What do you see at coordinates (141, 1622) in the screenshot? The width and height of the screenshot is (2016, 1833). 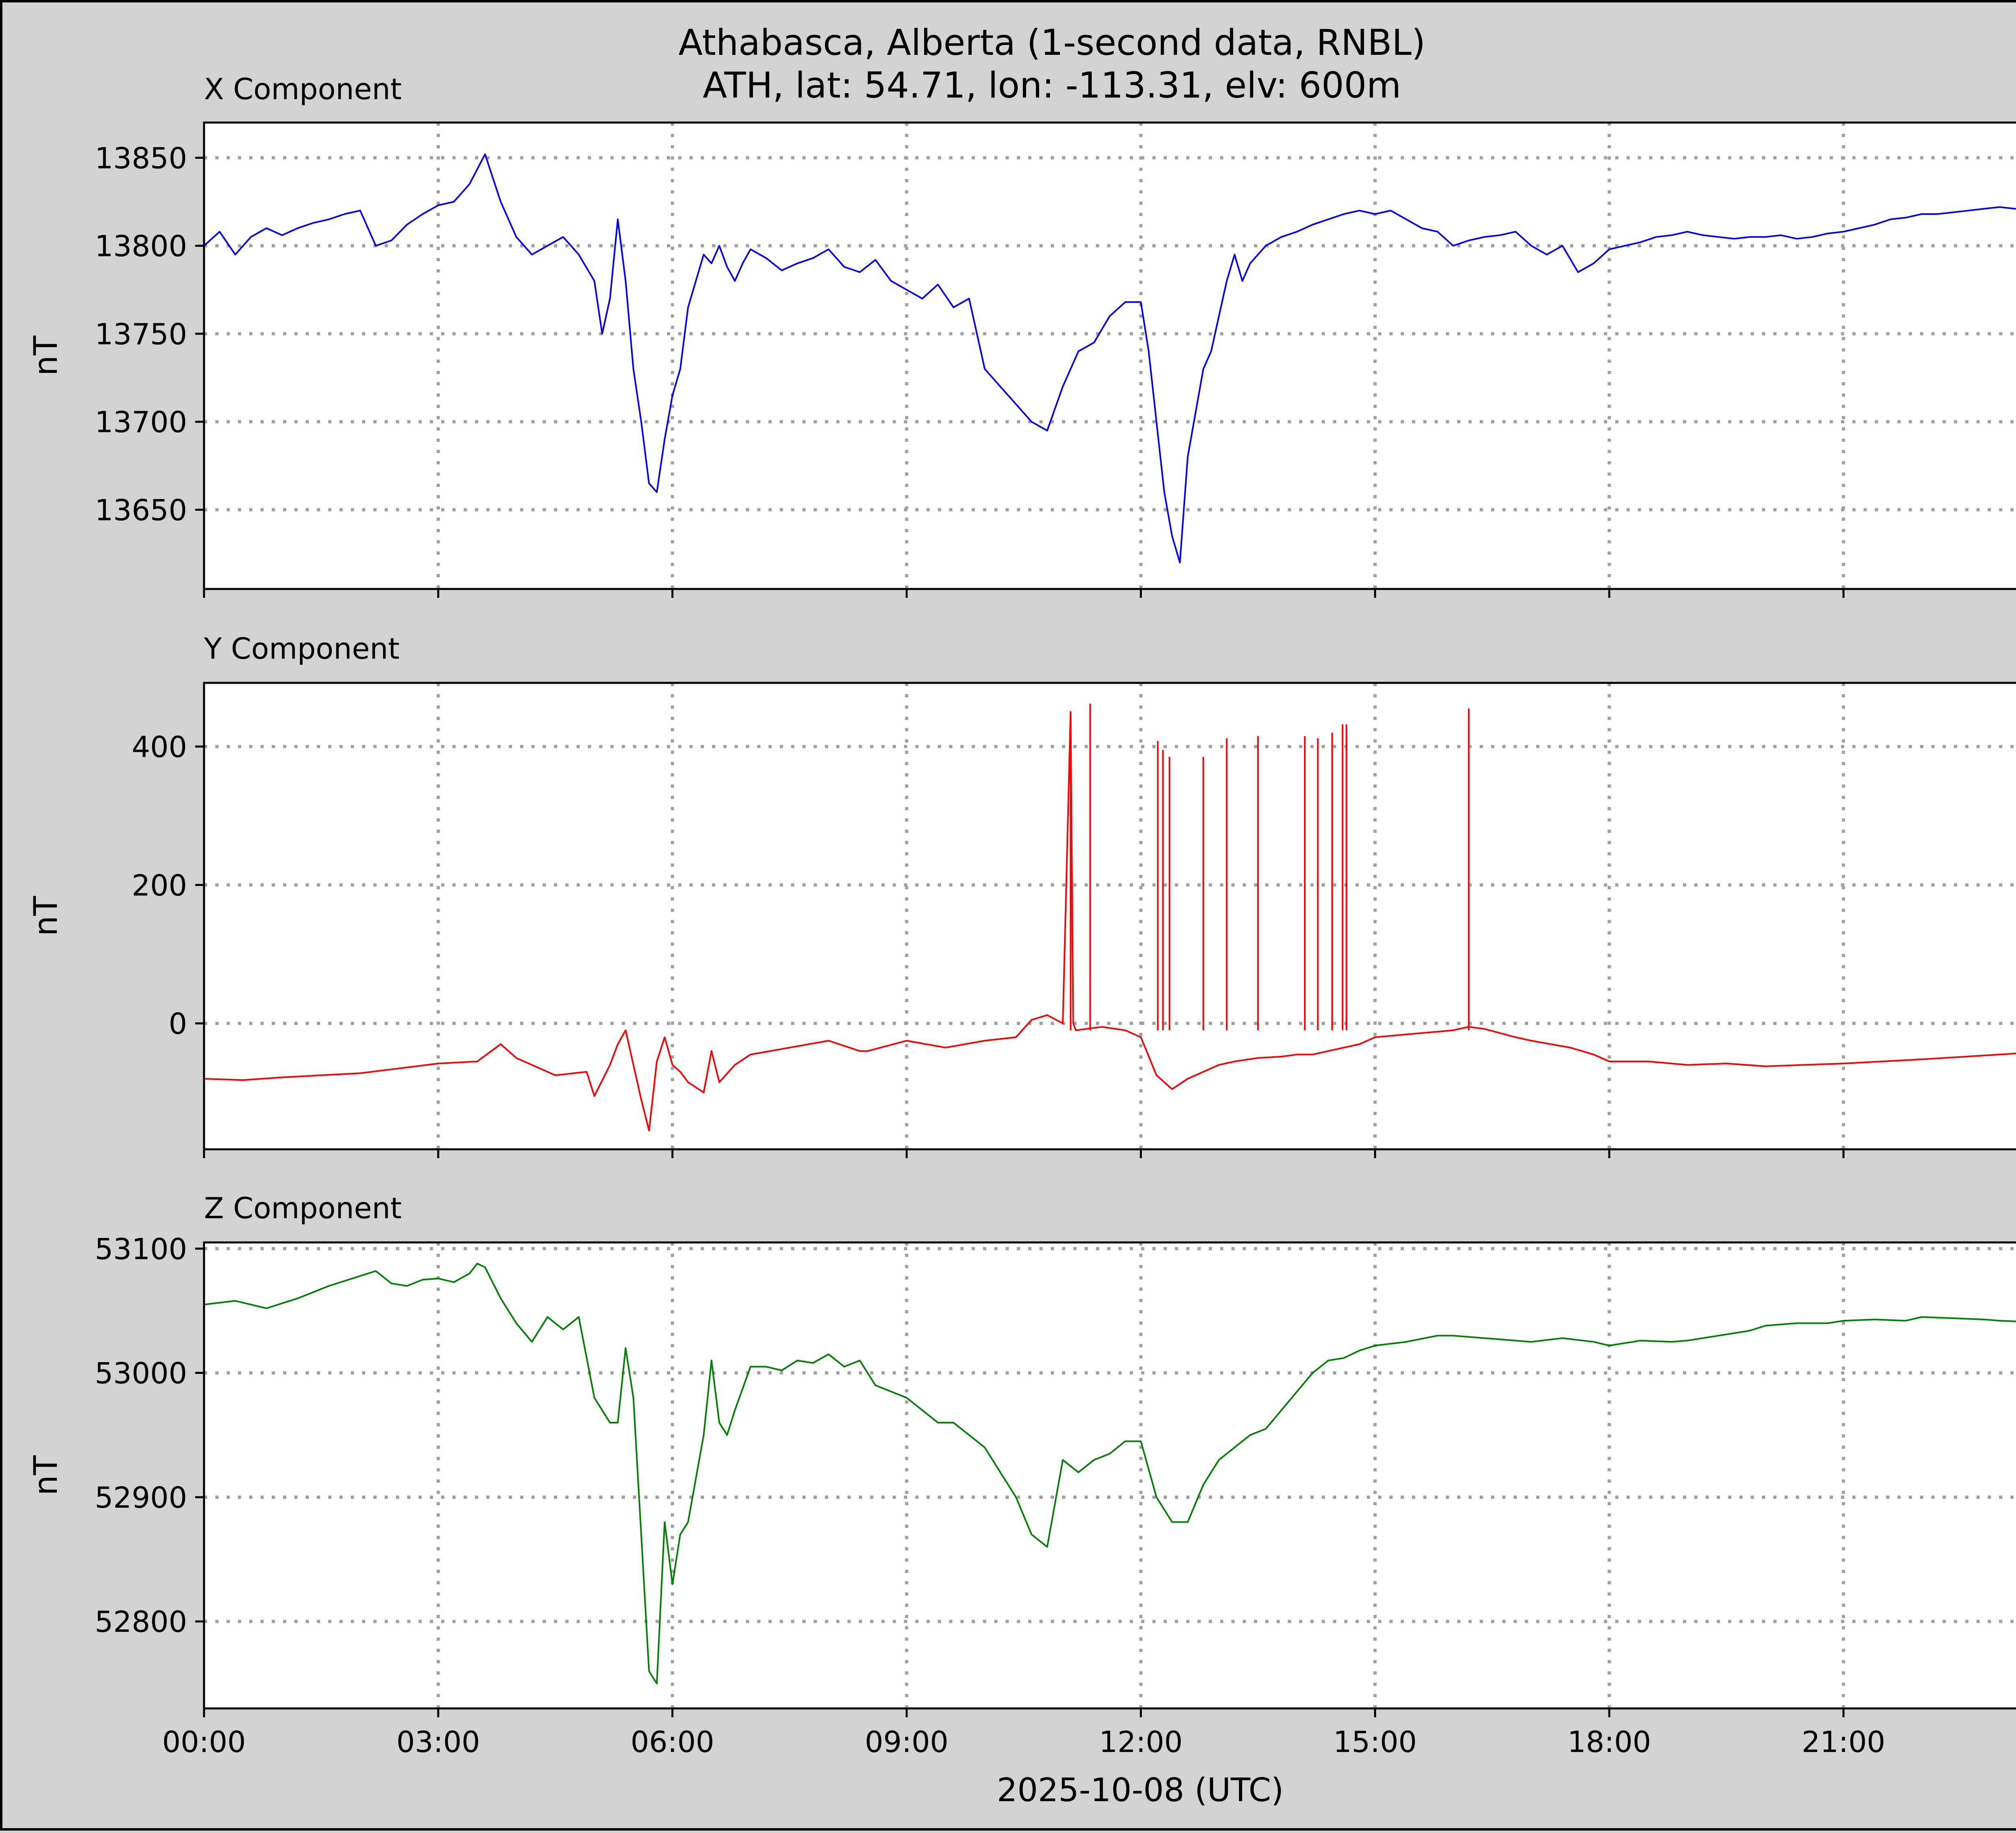 I see `z-y-tick-label: 52800` at bounding box center [141, 1622].